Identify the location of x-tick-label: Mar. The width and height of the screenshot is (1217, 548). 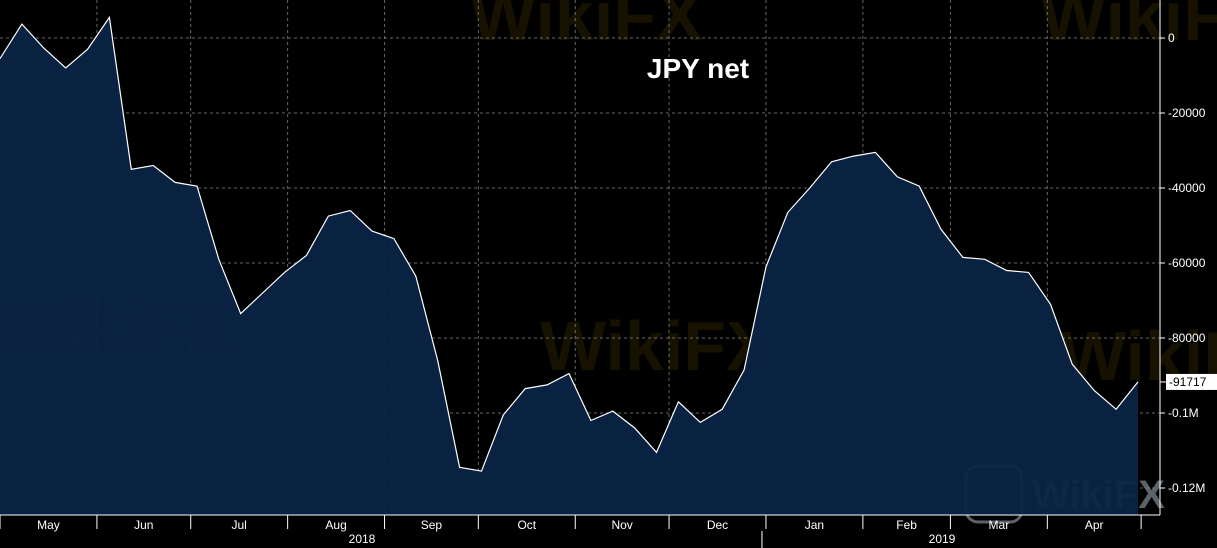
(999, 525).